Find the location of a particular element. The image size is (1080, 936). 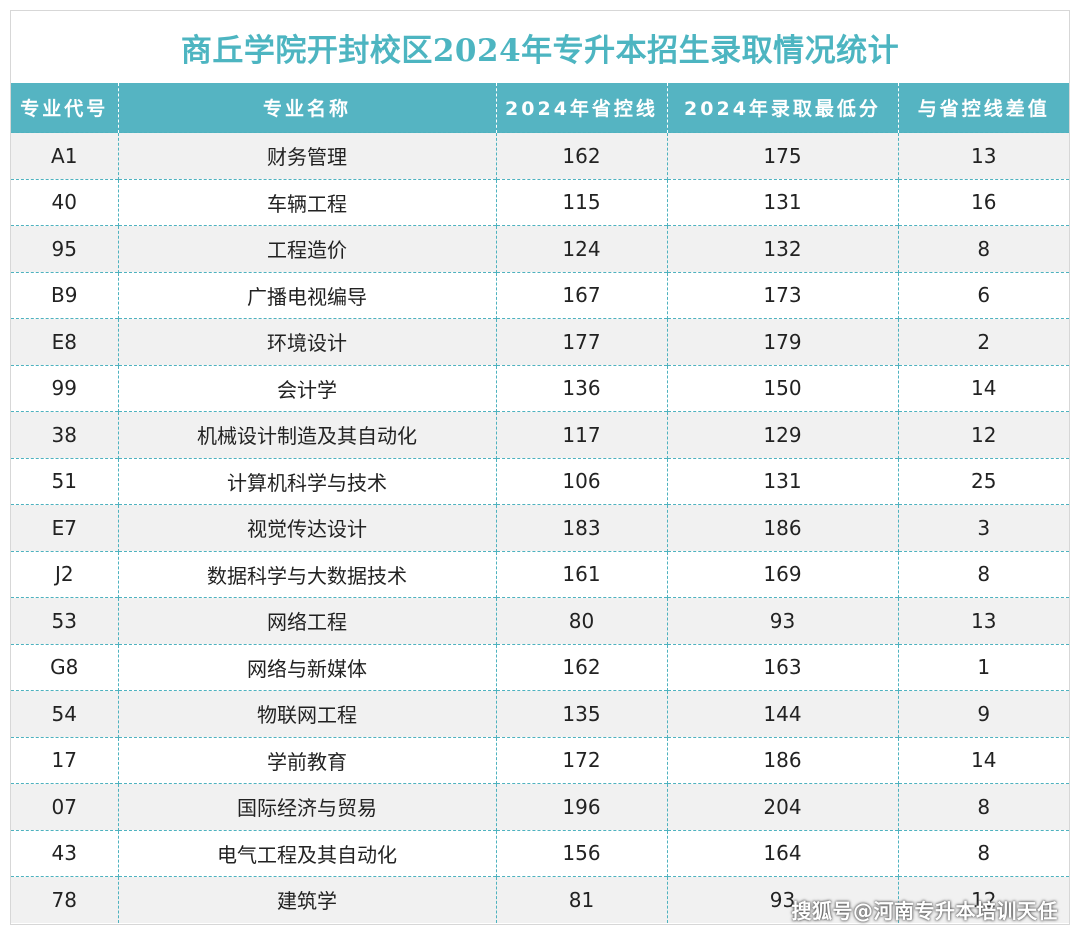

table-row: 07 国际经济与贸易 196 204 8 is located at coordinates (540, 806).